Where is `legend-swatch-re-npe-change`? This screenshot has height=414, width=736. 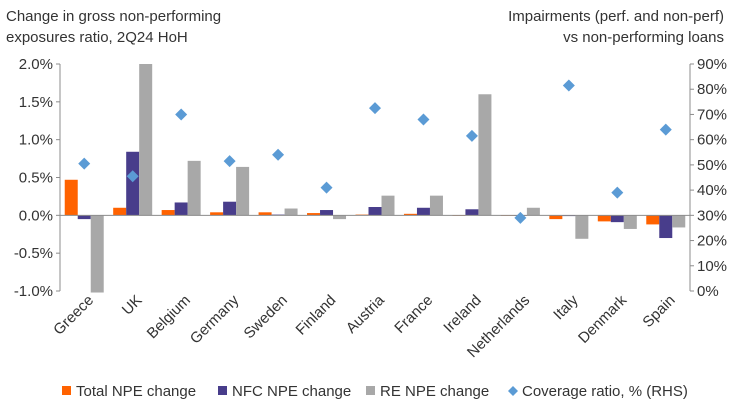 legend-swatch-re-npe-change is located at coordinates (370, 390).